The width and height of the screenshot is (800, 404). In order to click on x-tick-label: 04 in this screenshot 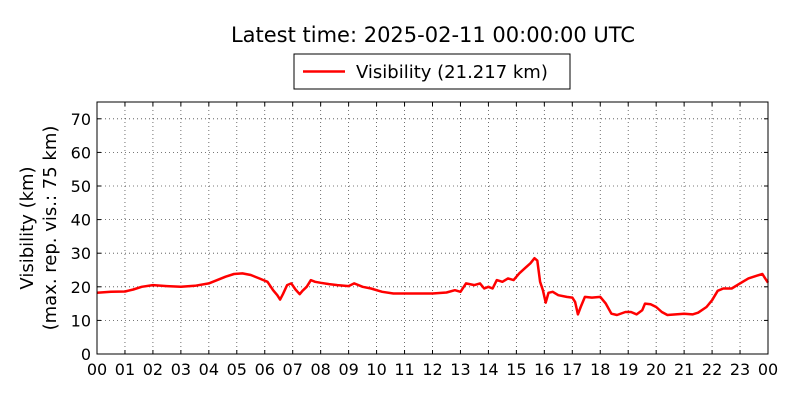, I will do `click(209, 369)`.